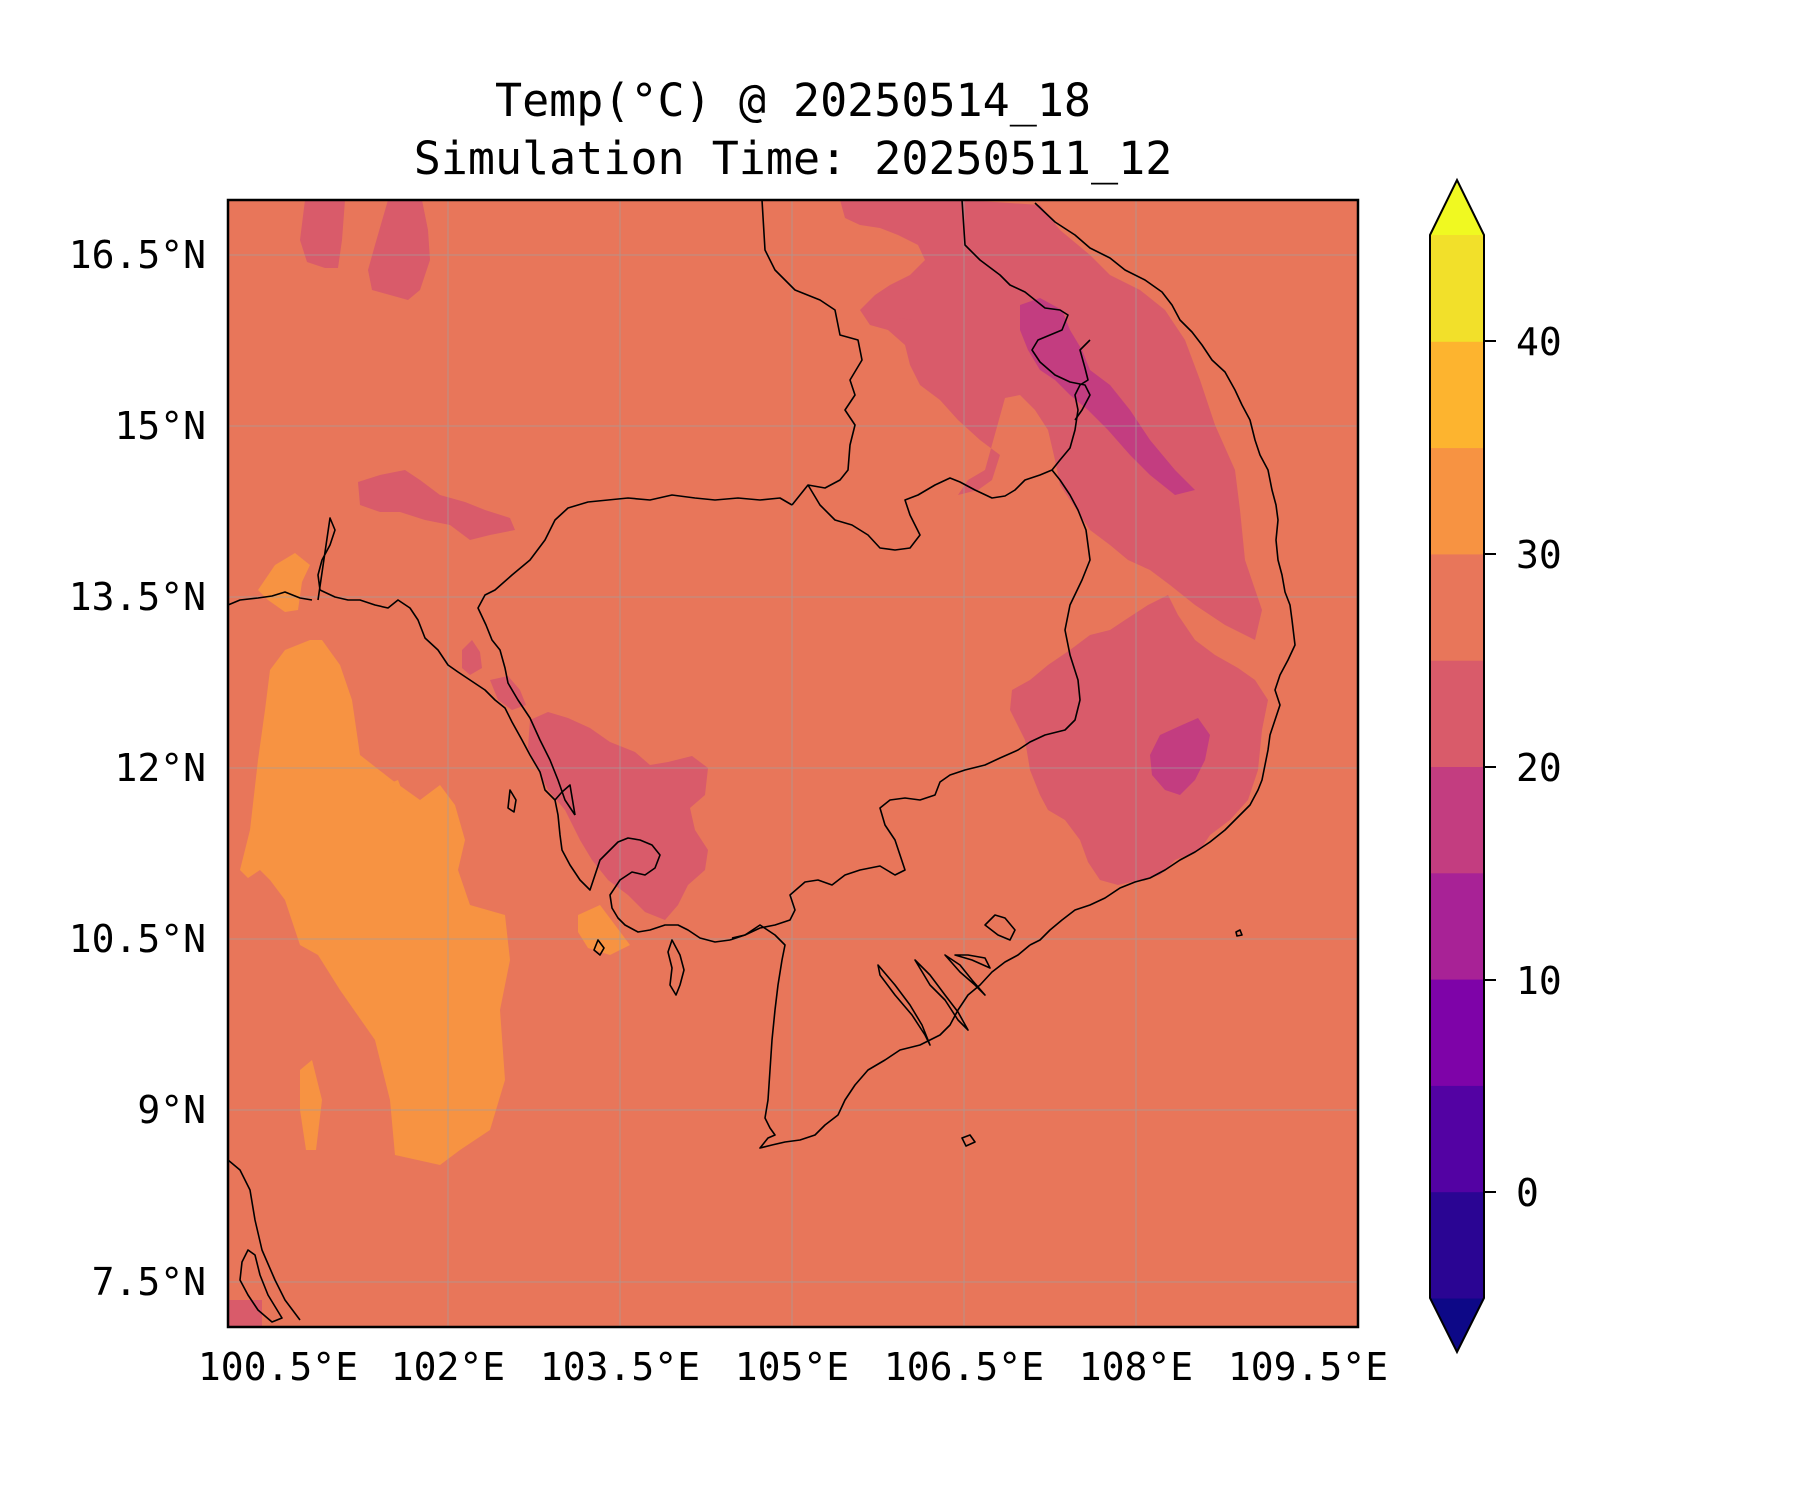 Image resolution: width=1800 pixels, height=1500 pixels. Describe the element at coordinates (1136, 1367) in the screenshot. I see `lon-tick-label: 108°E` at that location.